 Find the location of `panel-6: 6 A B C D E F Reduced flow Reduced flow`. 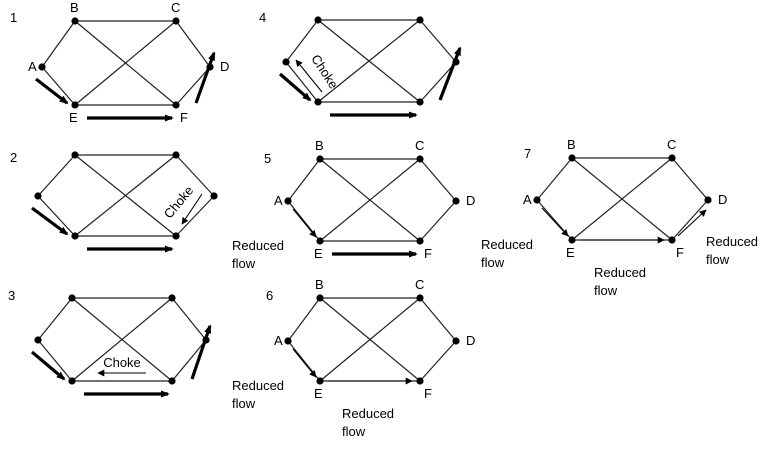

panel-6: 6 A B C D E F Reduced flow Reduced flow is located at coordinates (353, 358).